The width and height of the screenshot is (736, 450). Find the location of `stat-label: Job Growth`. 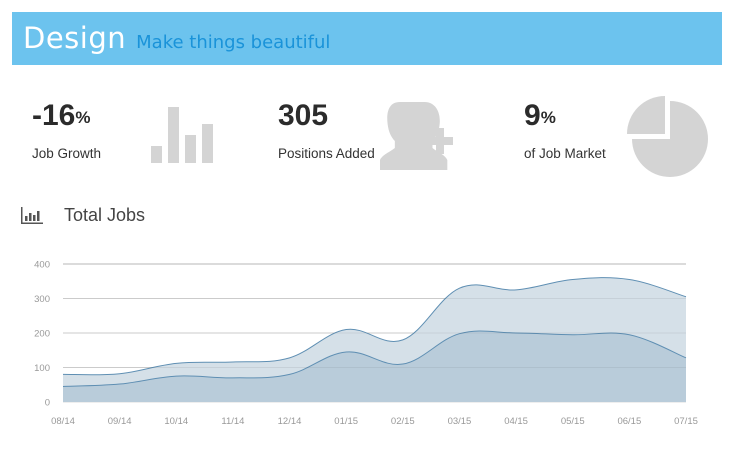

stat-label: Job Growth is located at coordinates (67, 153).